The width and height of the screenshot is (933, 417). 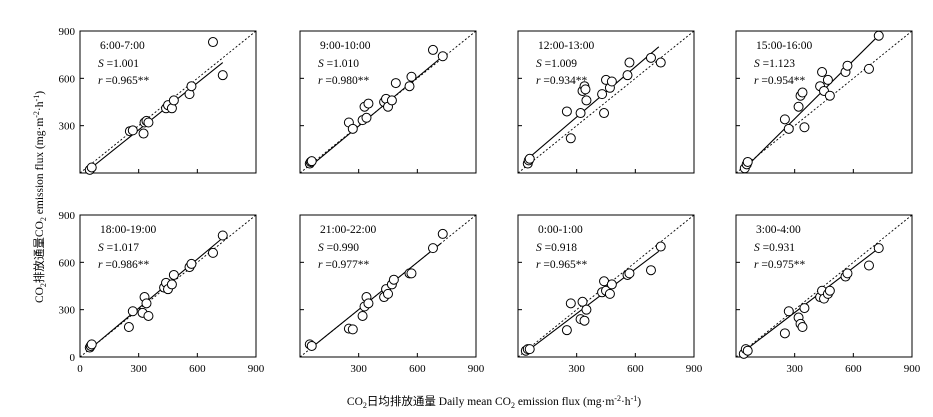 What do you see at coordinates (128, 230) in the screenshot?
I see `panel-time-label: 18:00-19:00` at bounding box center [128, 230].